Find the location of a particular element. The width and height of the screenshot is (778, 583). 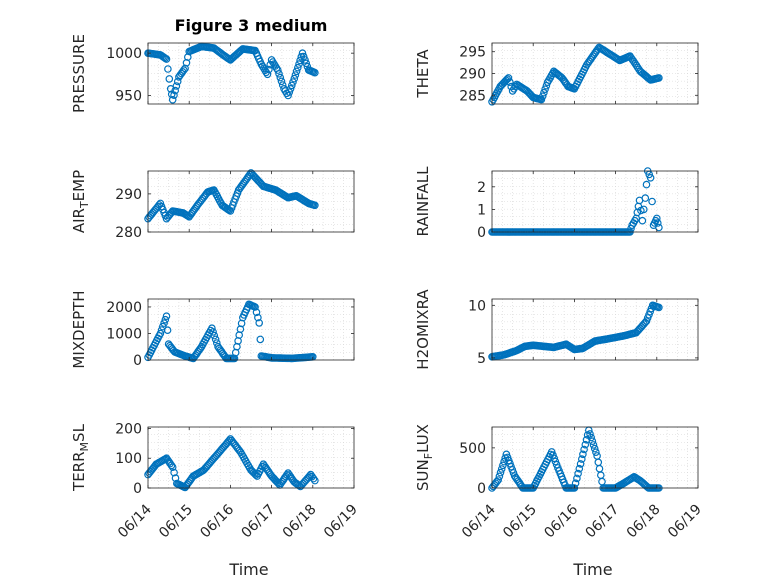

y-tick-label: 2000 is located at coordinates (124, 308).